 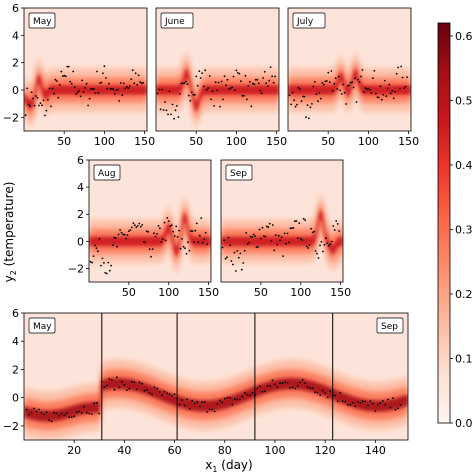 What do you see at coordinates (208, 292) in the screenshot?
I see `x-tick-label: 150` at bounding box center [208, 292].